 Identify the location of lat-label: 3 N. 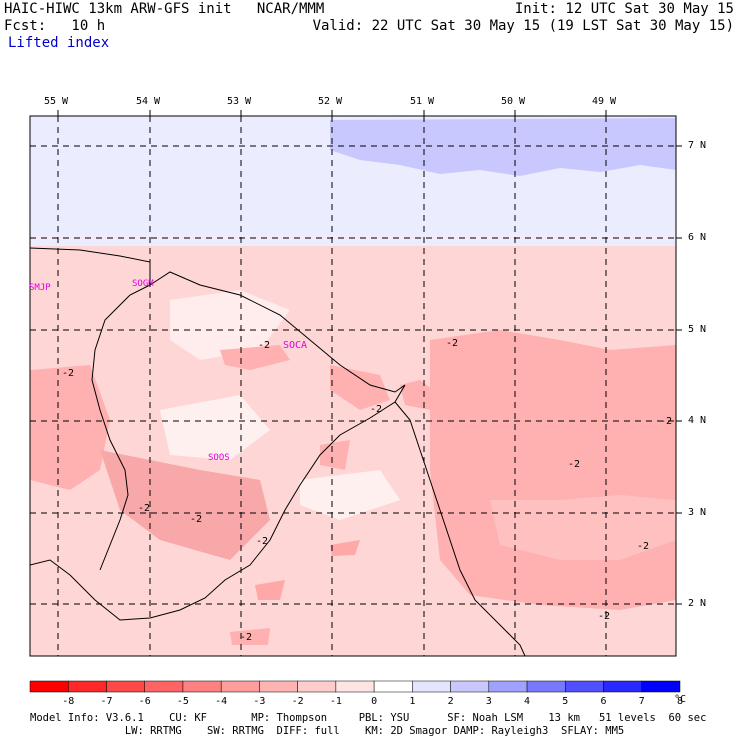
(697, 512).